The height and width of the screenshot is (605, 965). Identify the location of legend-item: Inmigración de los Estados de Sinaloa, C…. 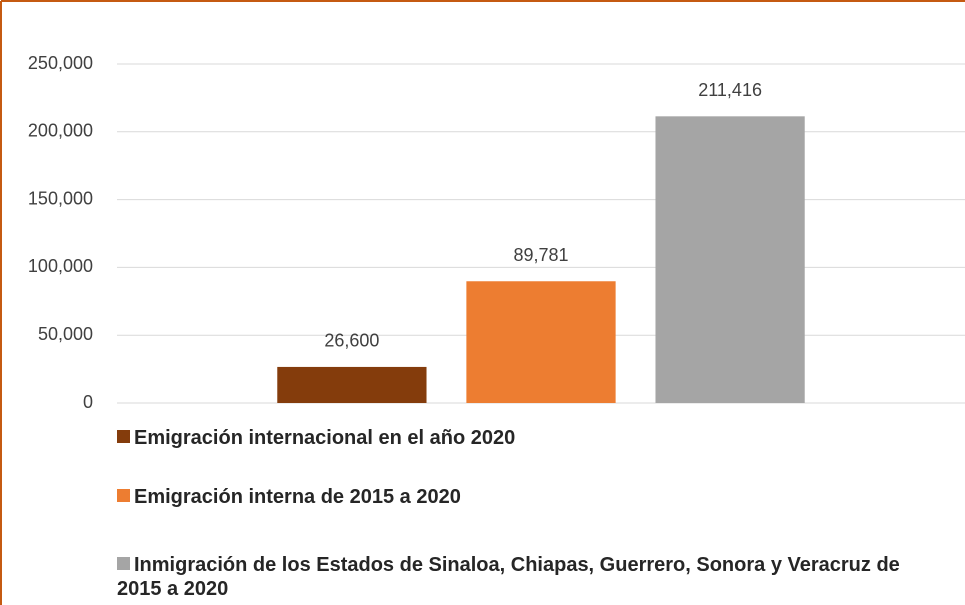
(527, 577).